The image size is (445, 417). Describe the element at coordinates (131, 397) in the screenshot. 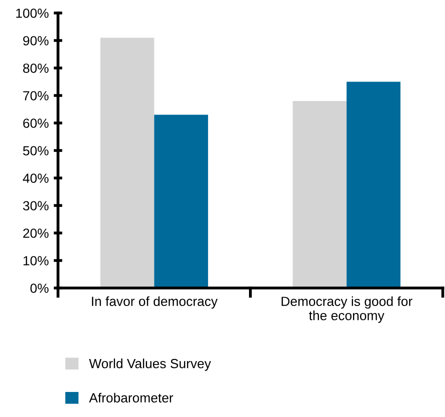

I see `legend-label: Afrobarometer` at that location.